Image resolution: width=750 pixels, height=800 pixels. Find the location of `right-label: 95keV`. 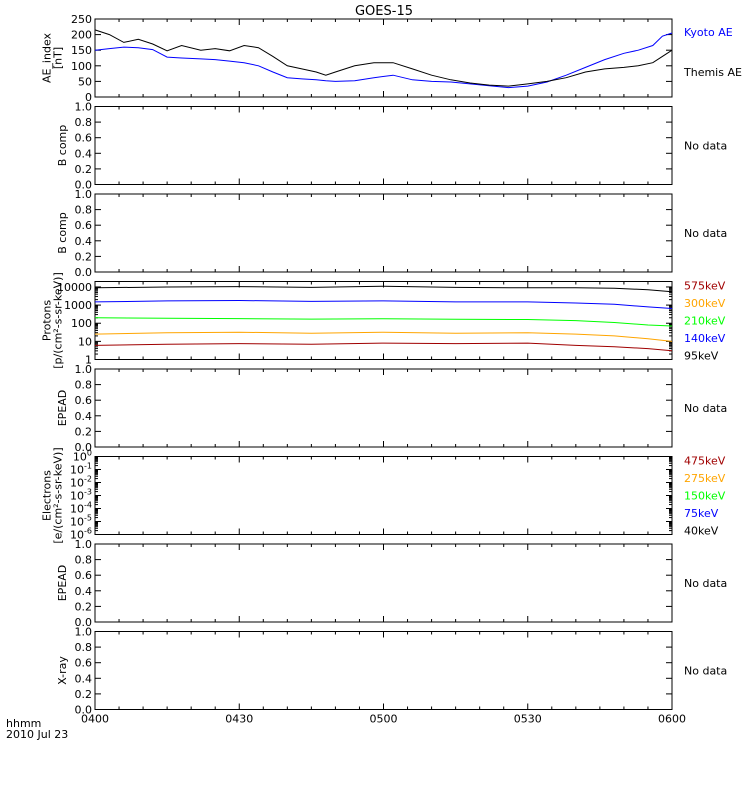

right-label: 95keV is located at coordinates (701, 356).